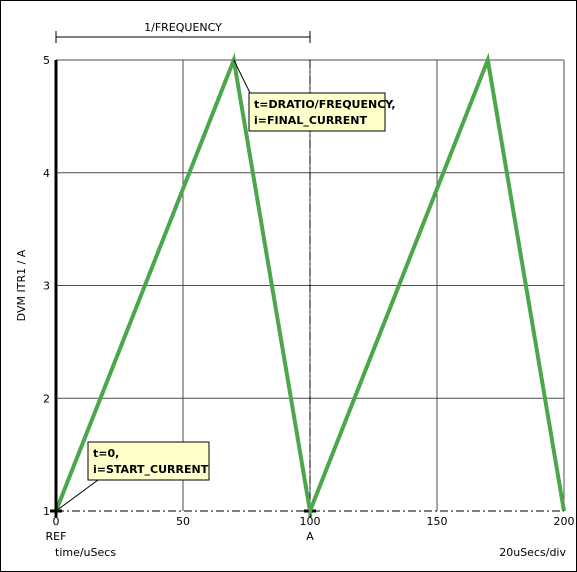 The width and height of the screenshot is (577, 572). Describe the element at coordinates (310, 120) in the screenshot. I see `annotation-text: i=FINAL_CURRENT` at that location.